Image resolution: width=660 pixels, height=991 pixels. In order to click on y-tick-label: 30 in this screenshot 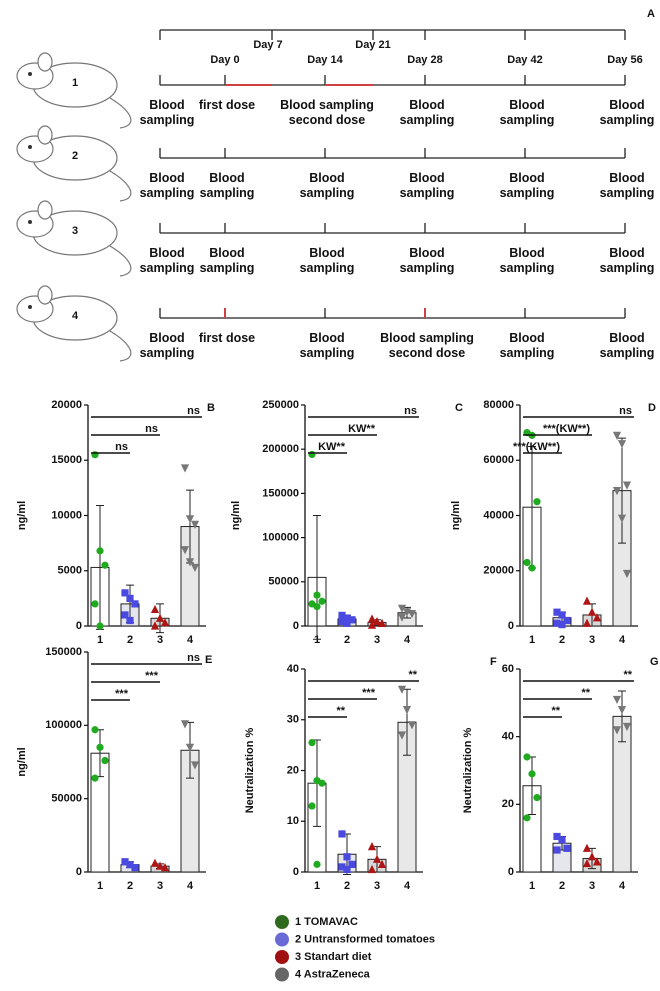, I will do `click(293, 720)`.